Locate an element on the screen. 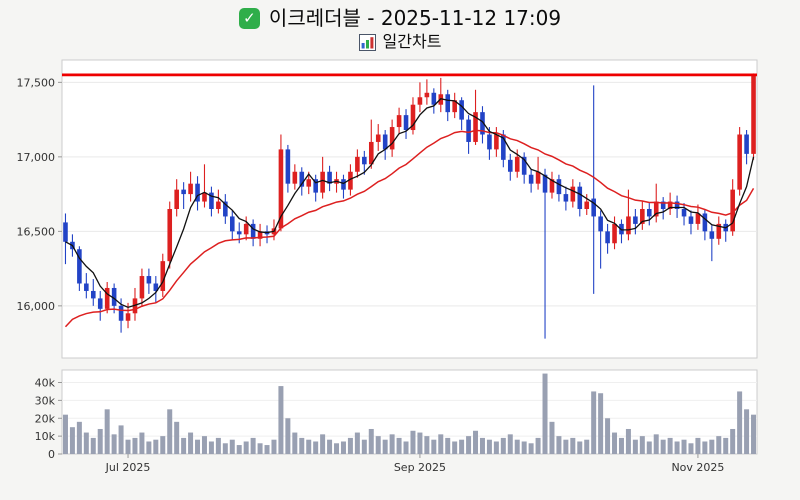 The image size is (800, 500). chart-subtitle-row: 일간차트 is located at coordinates (400, 42).